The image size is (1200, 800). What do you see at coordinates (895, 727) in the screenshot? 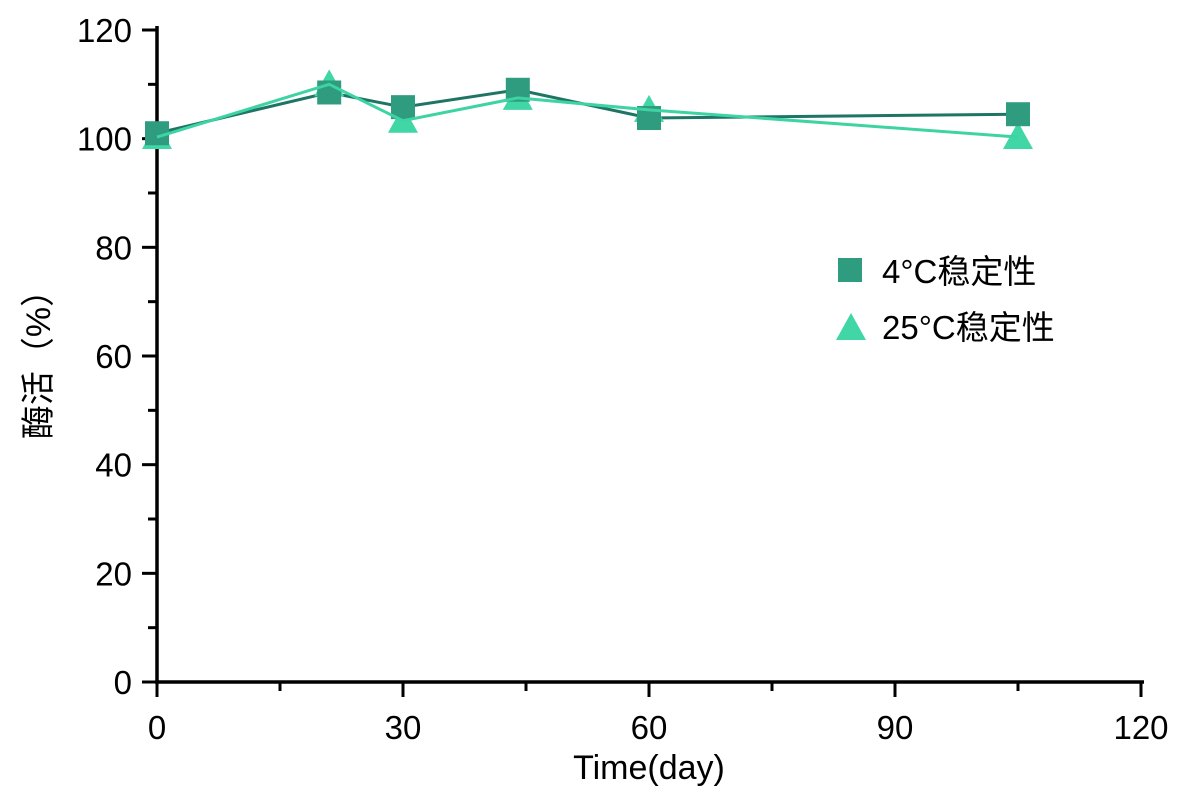
I see `x-tick-label: 90` at bounding box center [895, 727].